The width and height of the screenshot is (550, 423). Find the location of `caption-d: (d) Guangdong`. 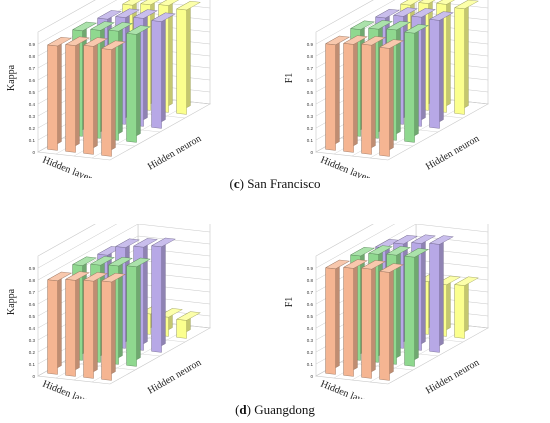

caption-d: (d) Guangdong is located at coordinates (275, 409).